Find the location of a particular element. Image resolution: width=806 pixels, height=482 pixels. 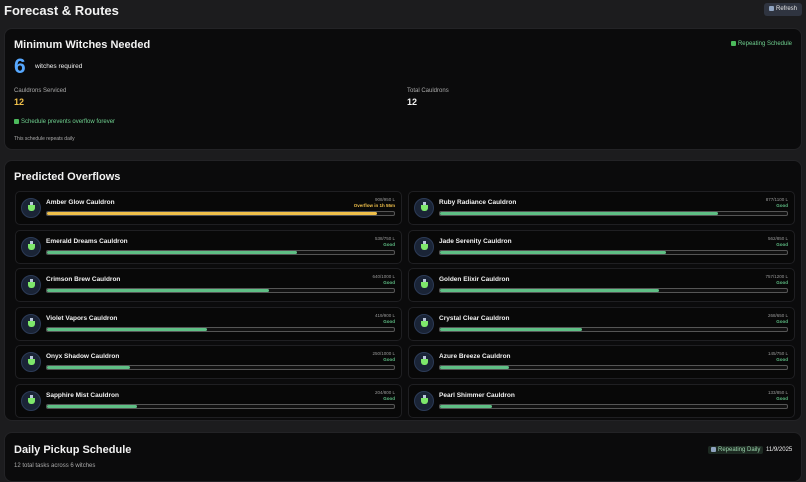

witch-count: 6 is located at coordinates (20, 66).